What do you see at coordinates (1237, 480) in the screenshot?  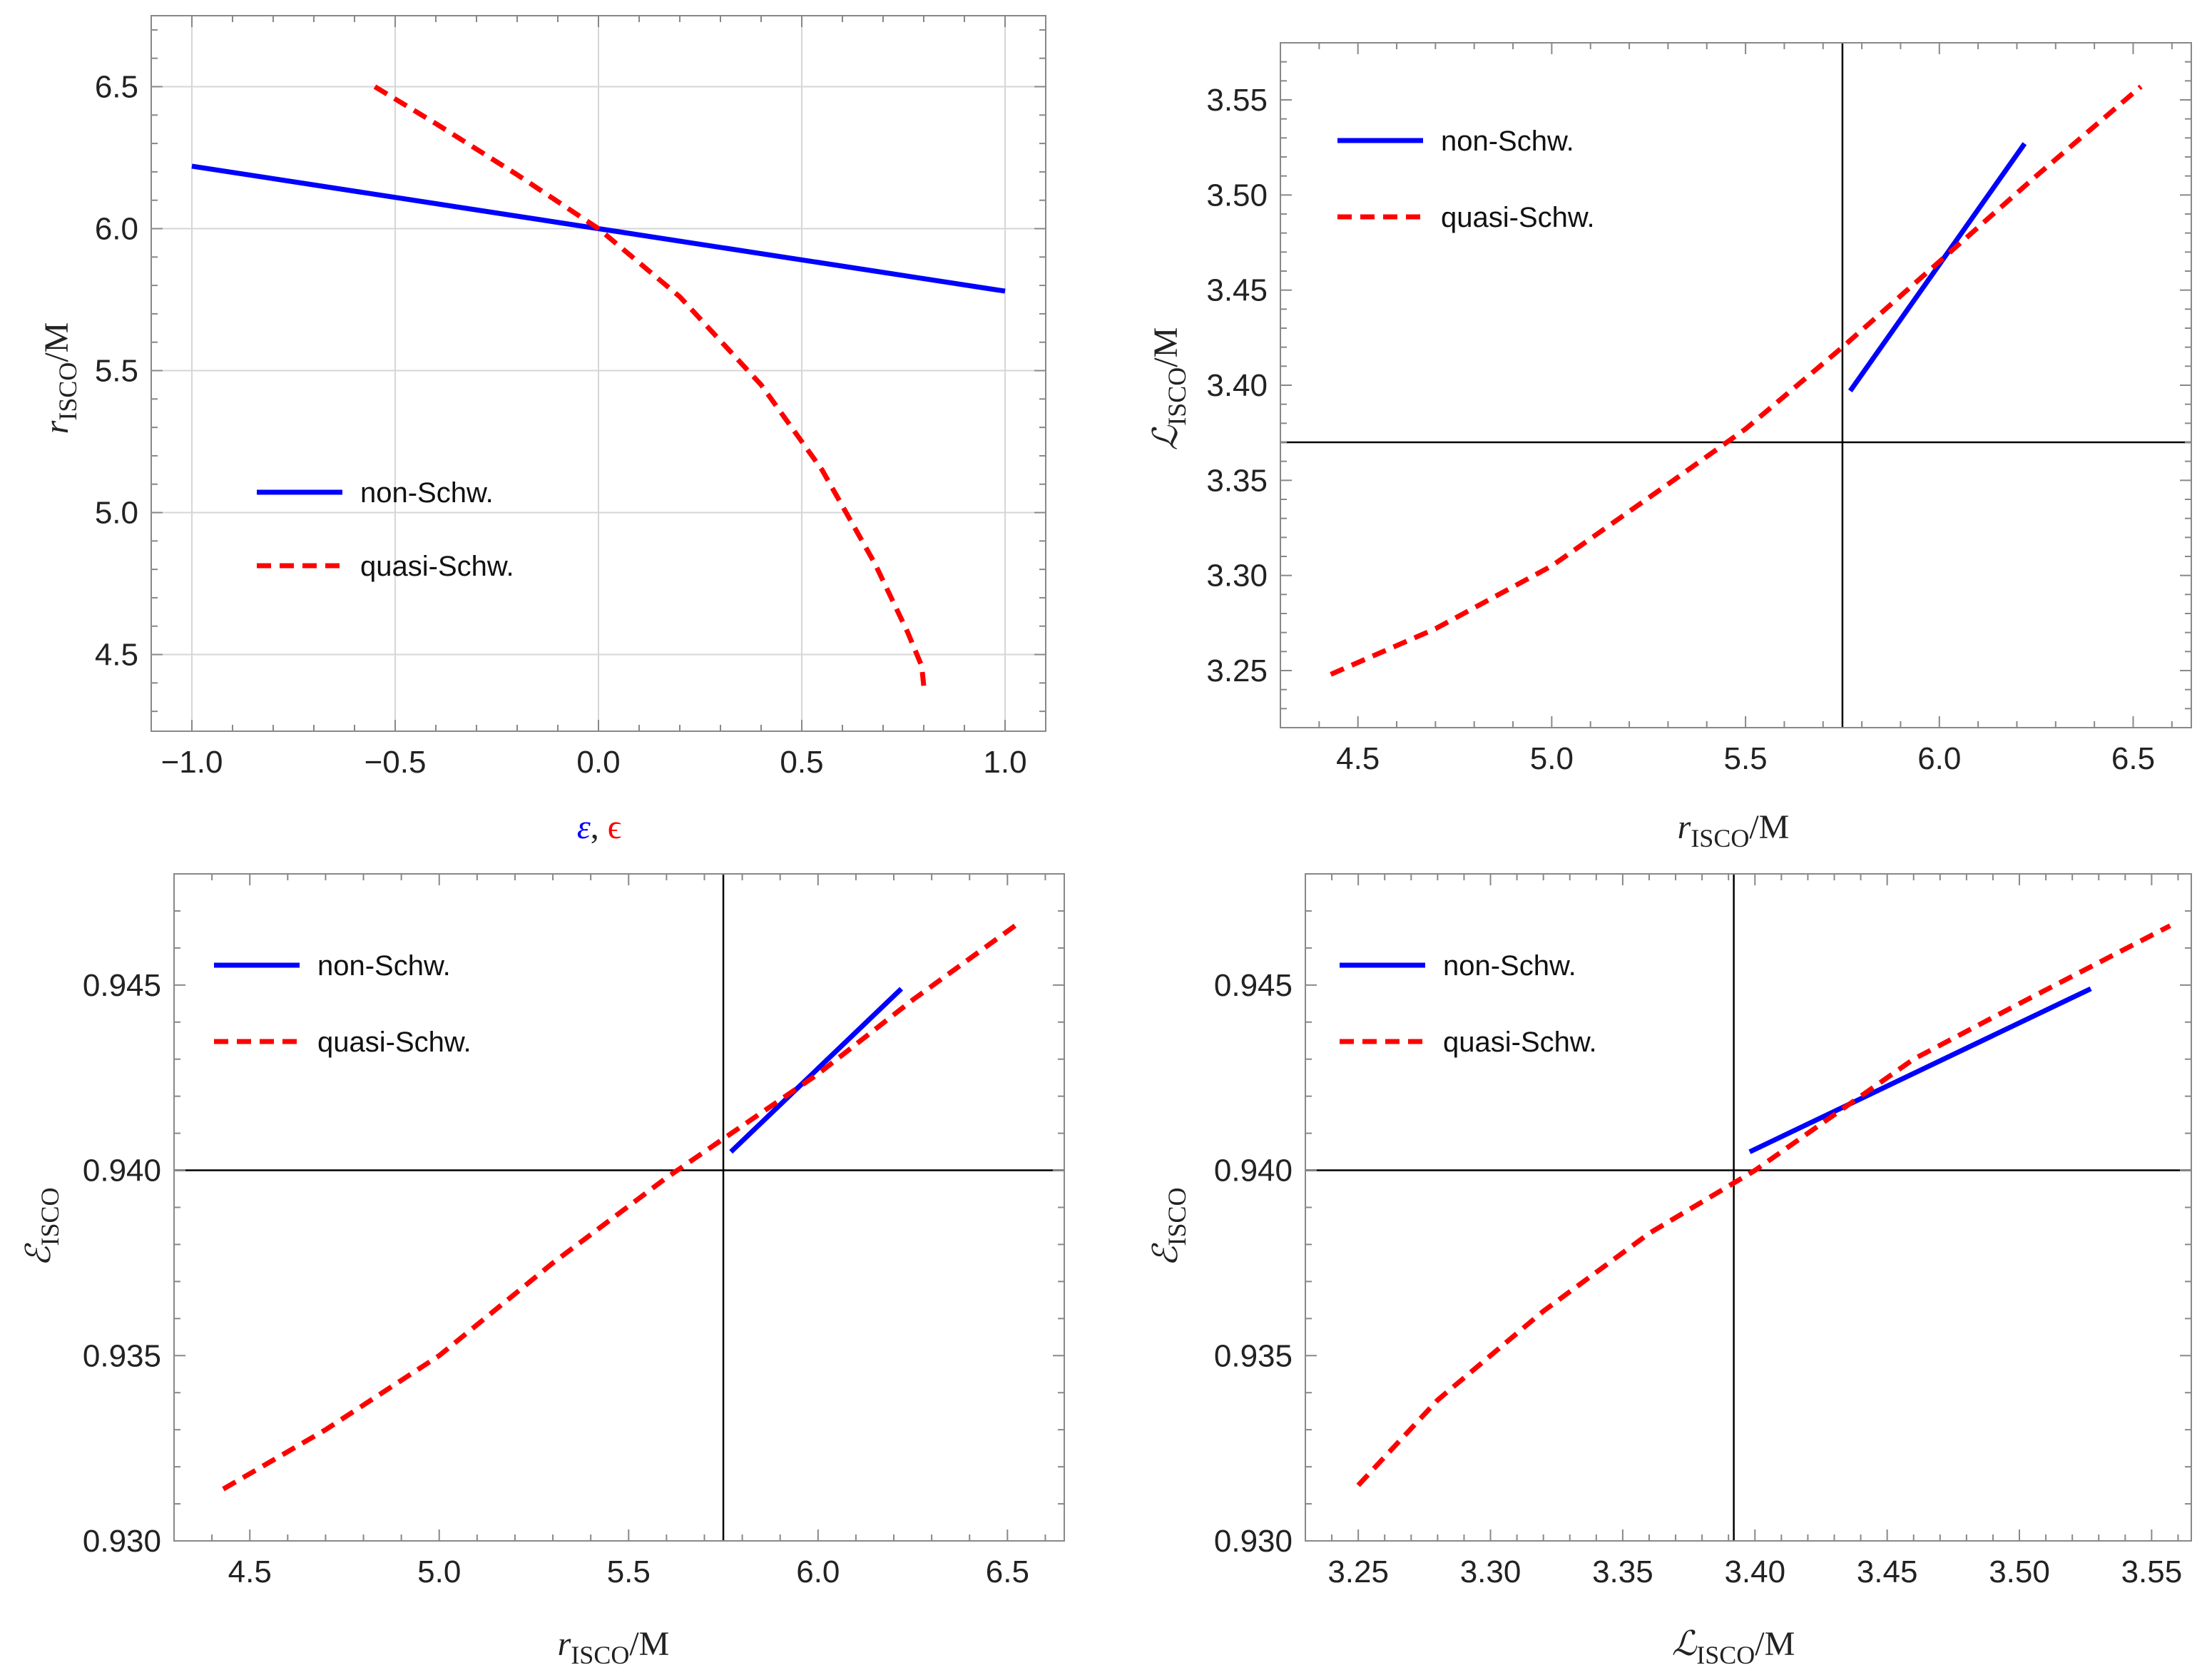 I see `y-tick-label: 3.35` at bounding box center [1237, 480].